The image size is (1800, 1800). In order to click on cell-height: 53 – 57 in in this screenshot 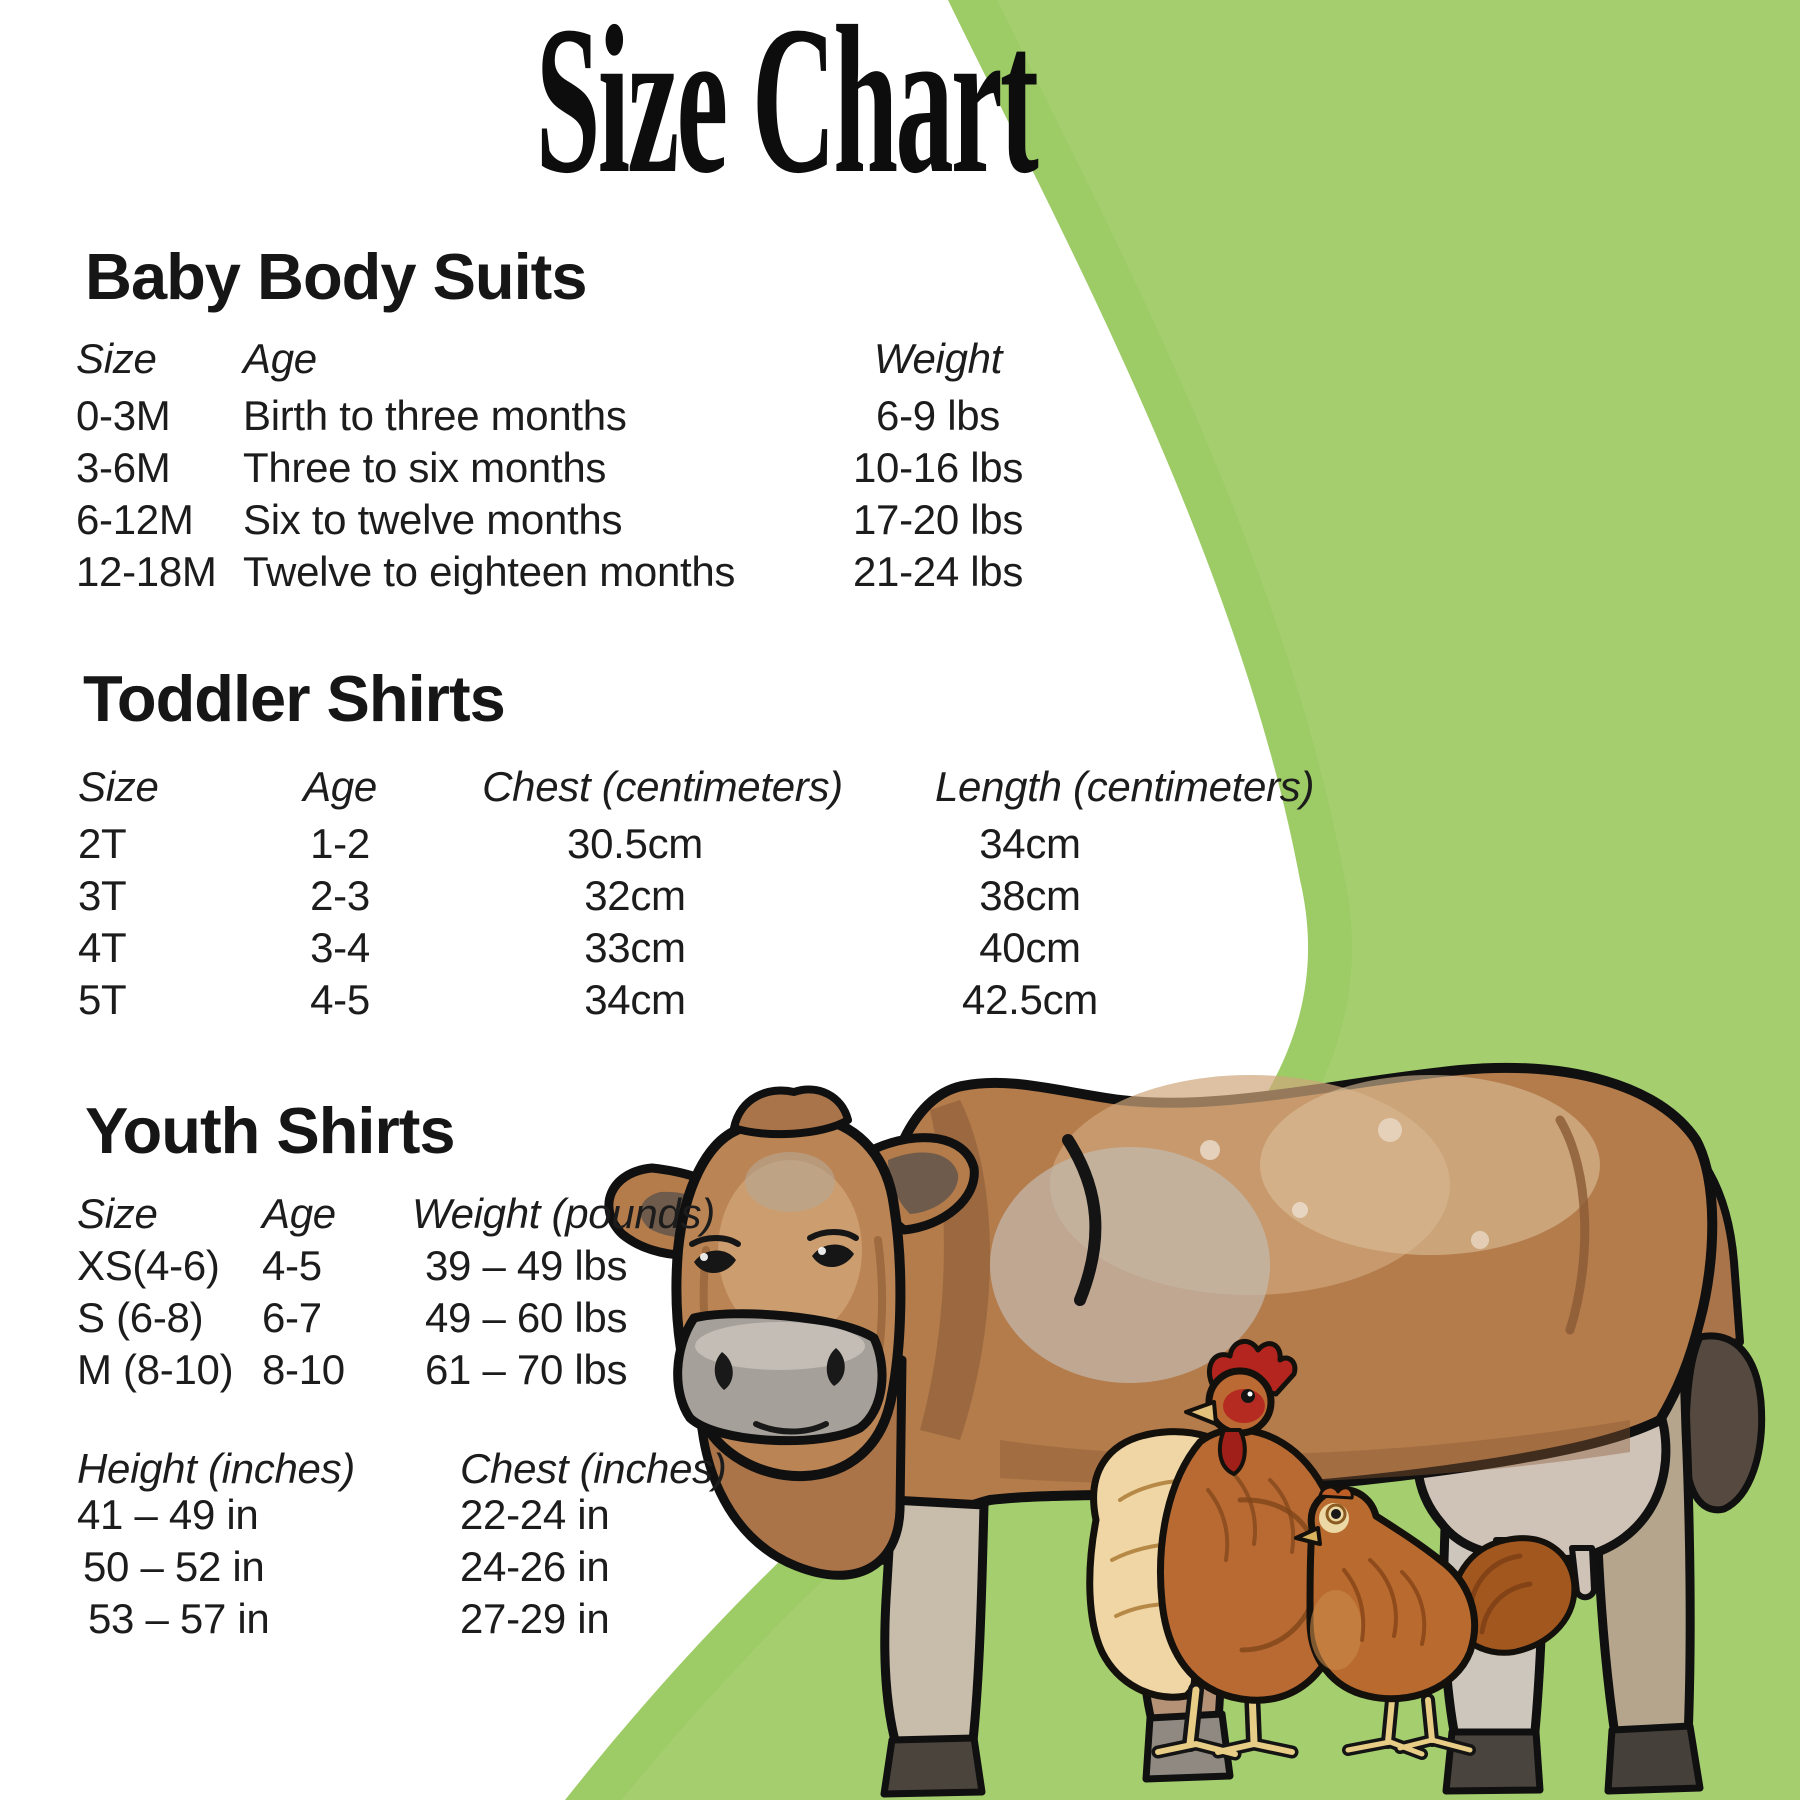, I will do `click(179, 1618)`.